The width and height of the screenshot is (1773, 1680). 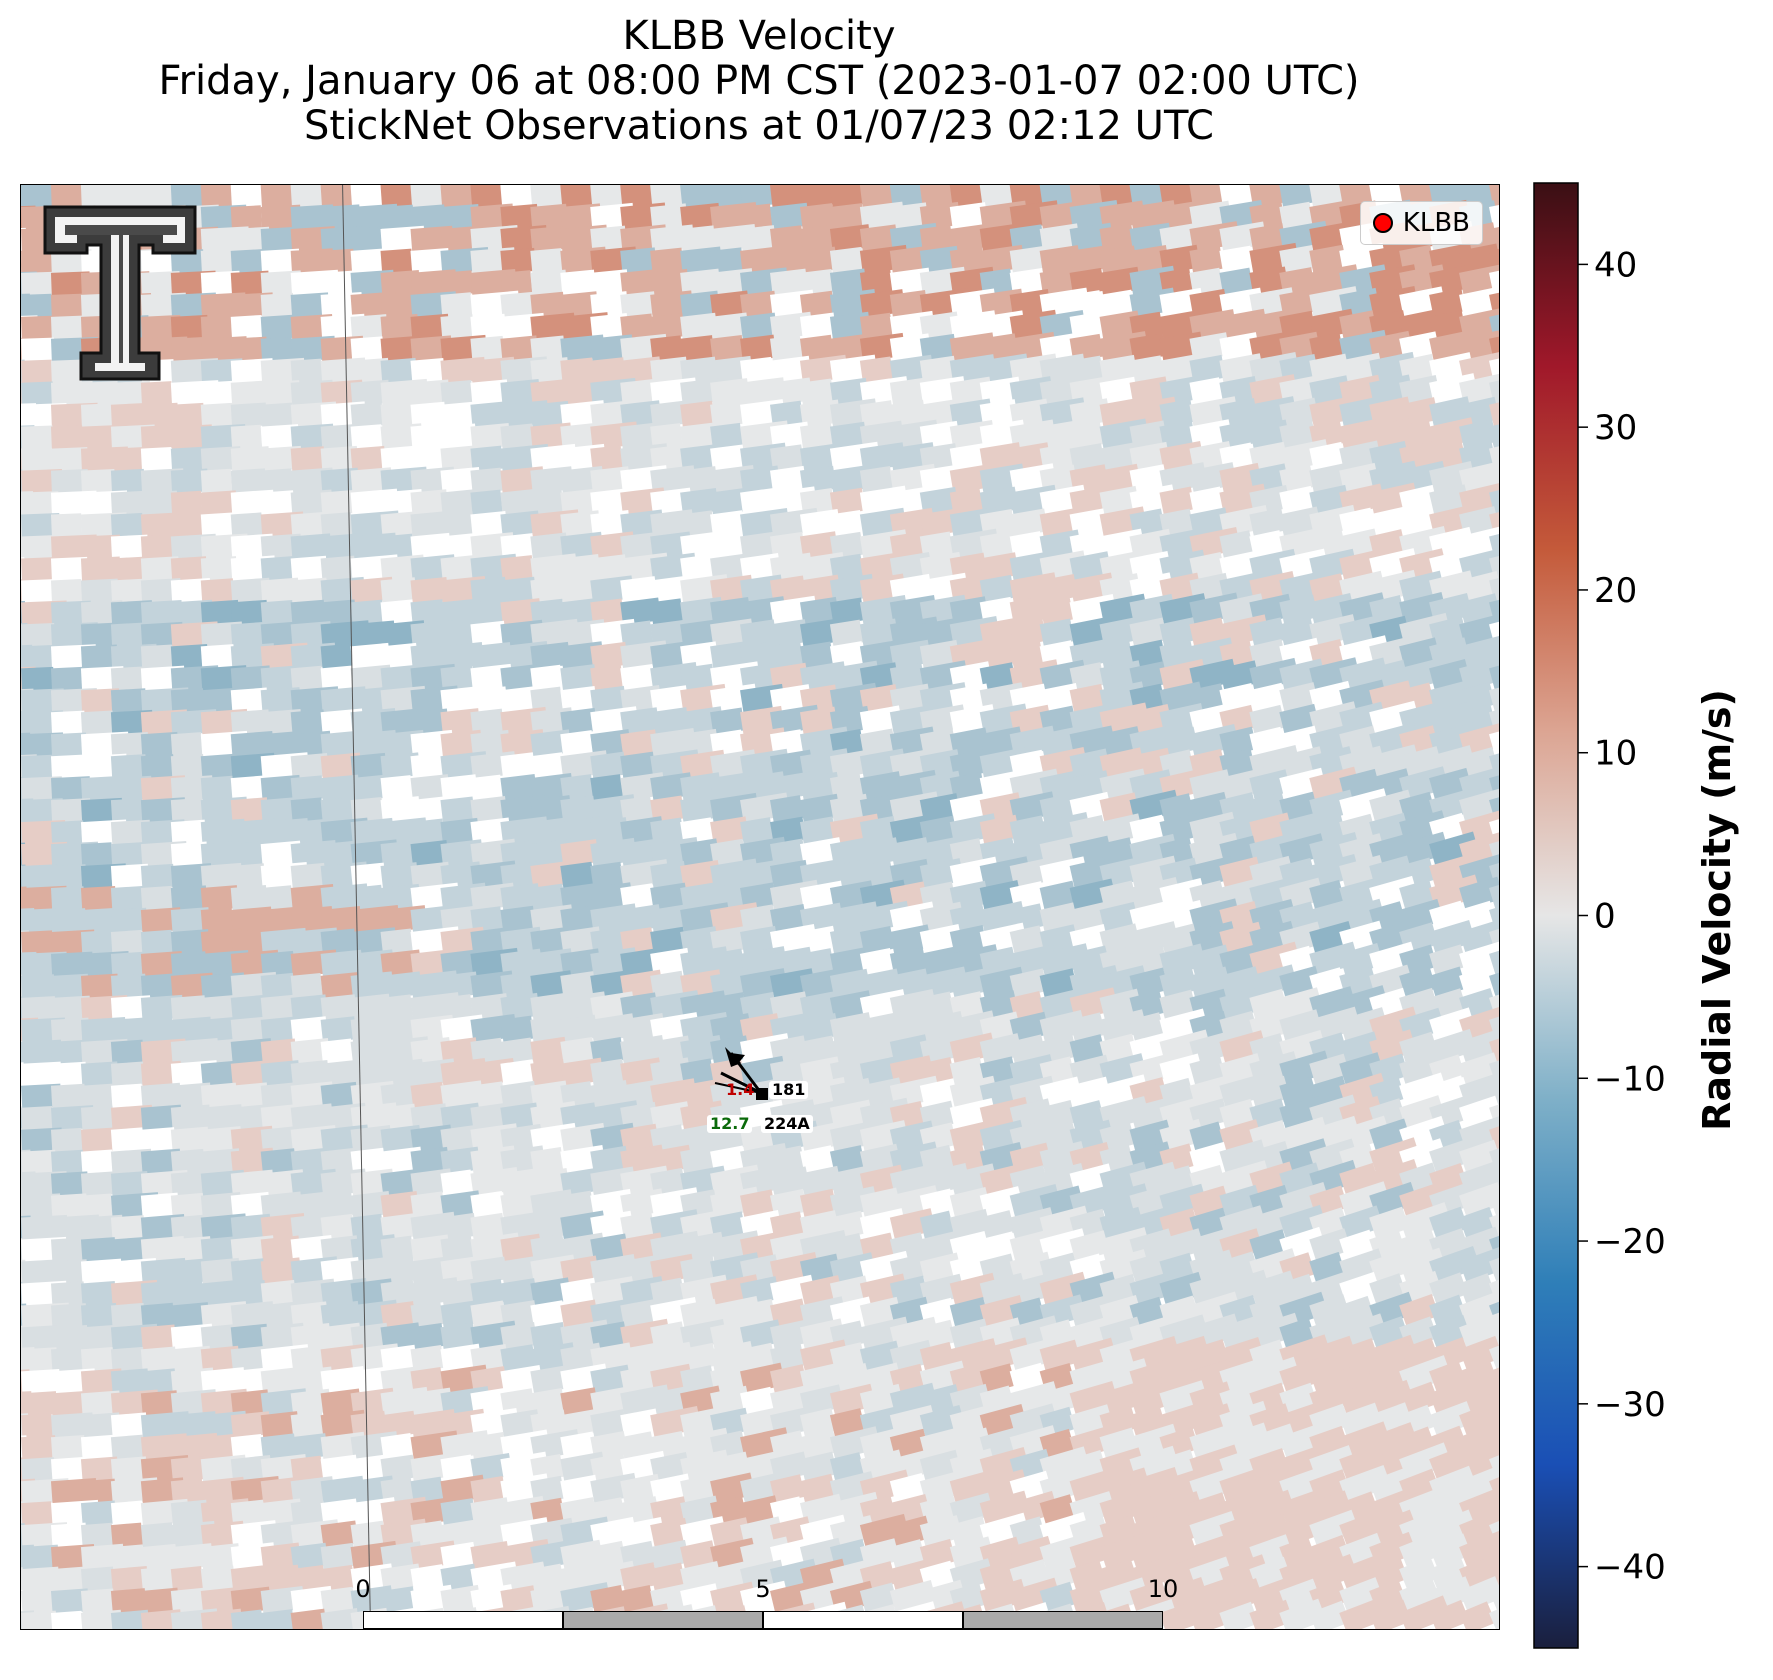 What do you see at coordinates (1556, 915) in the screenshot?
I see `colorbar-gradient` at bounding box center [1556, 915].